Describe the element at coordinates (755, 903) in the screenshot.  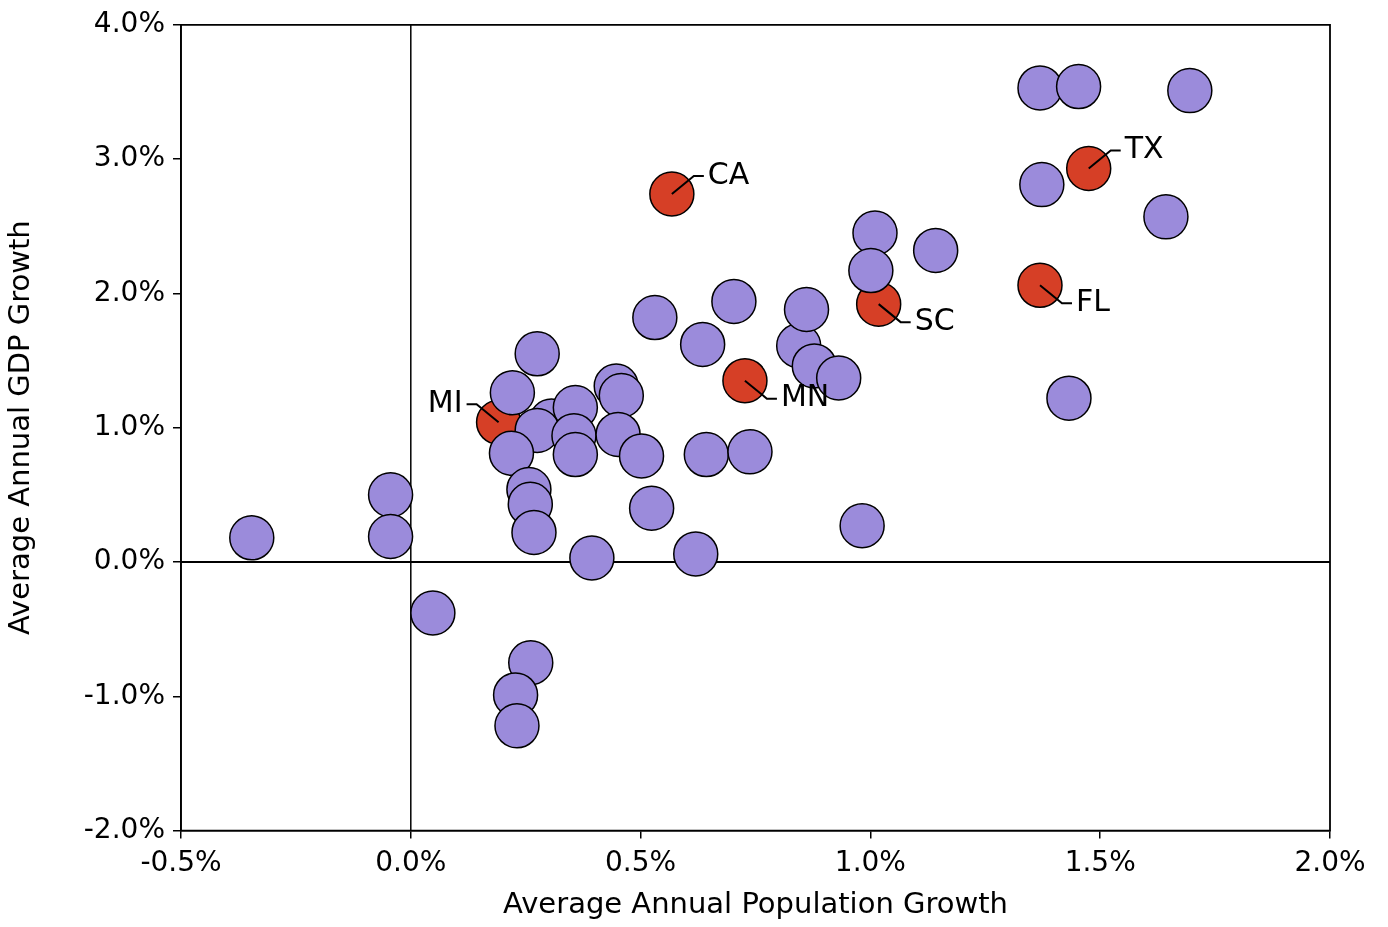
I see `x-axis-title: Average Annual Population Growth` at that location.